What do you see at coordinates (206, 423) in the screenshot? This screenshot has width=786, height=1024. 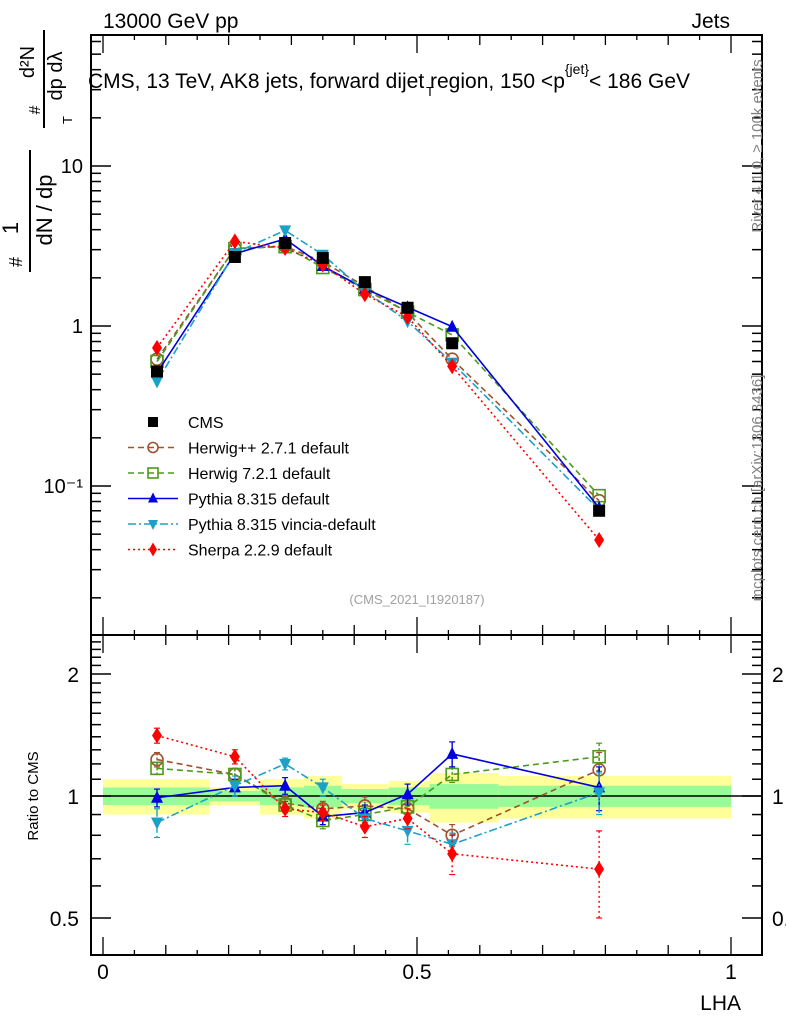 I see `legend-label: CMS` at bounding box center [206, 423].